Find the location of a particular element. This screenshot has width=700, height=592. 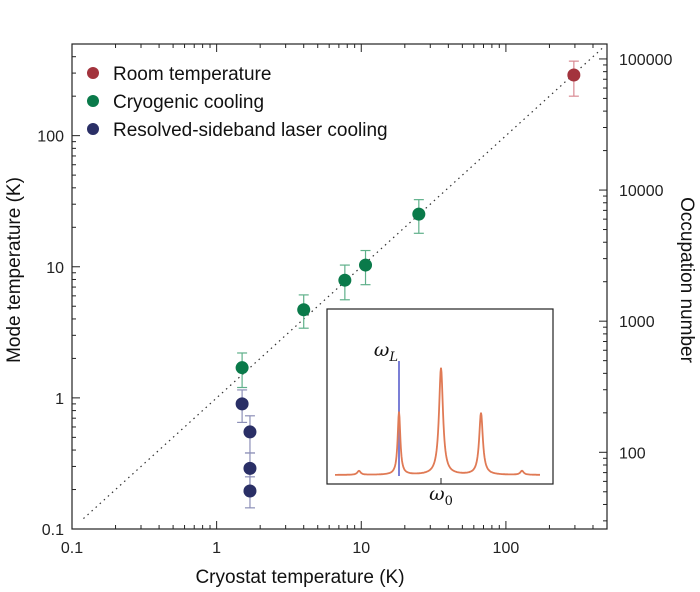

y-tick-label: 100 is located at coordinates (50, 137).